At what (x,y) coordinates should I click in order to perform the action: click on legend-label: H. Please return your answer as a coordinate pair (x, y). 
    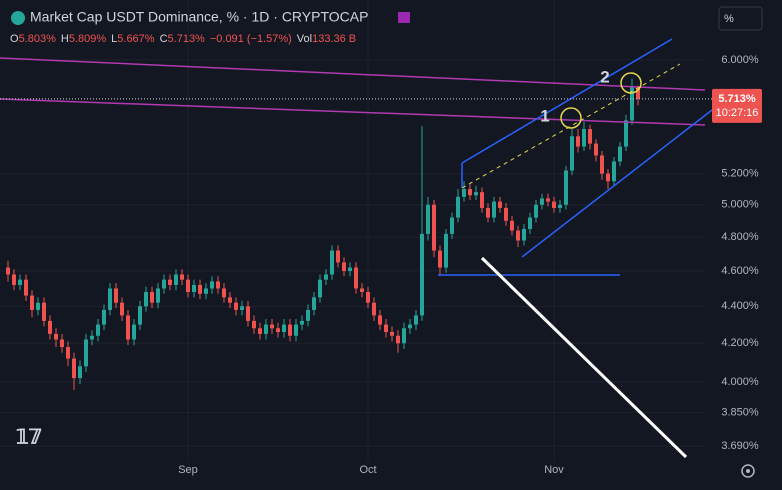
    Looking at the image, I should click on (65, 39).